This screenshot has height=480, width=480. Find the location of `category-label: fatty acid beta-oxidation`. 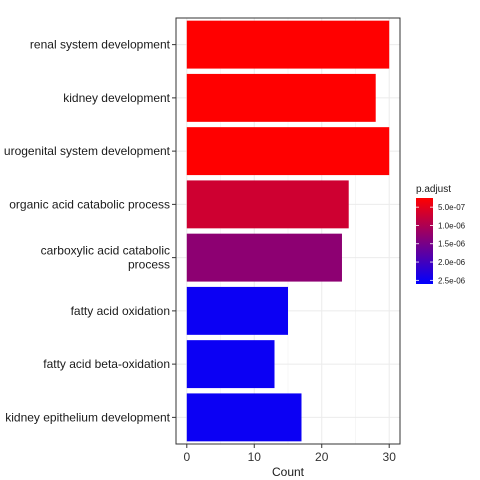

category-label: fatty acid beta-oxidation is located at coordinates (106, 364).